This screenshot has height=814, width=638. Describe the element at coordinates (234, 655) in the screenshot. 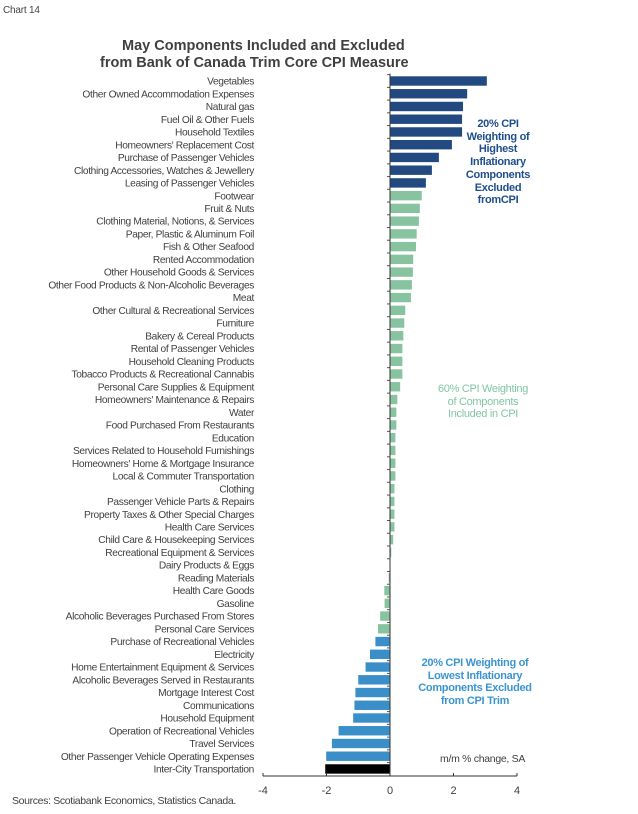

I see `category-label: Electricity` at that location.